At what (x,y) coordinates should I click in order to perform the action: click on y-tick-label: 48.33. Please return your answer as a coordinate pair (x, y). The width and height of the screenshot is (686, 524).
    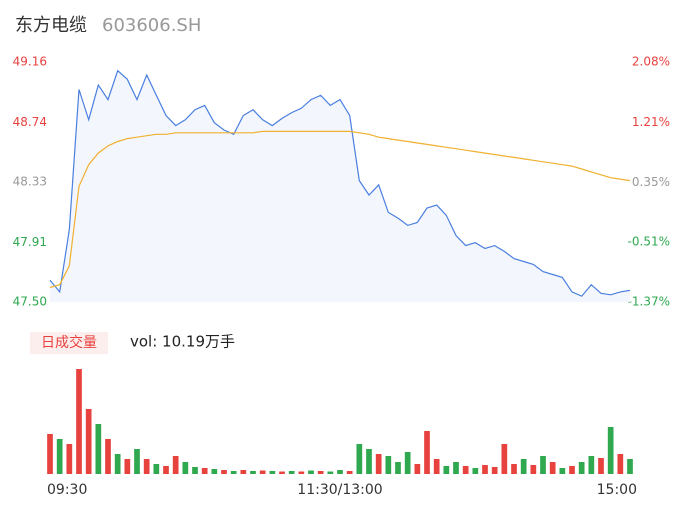
    Looking at the image, I should click on (30, 182).